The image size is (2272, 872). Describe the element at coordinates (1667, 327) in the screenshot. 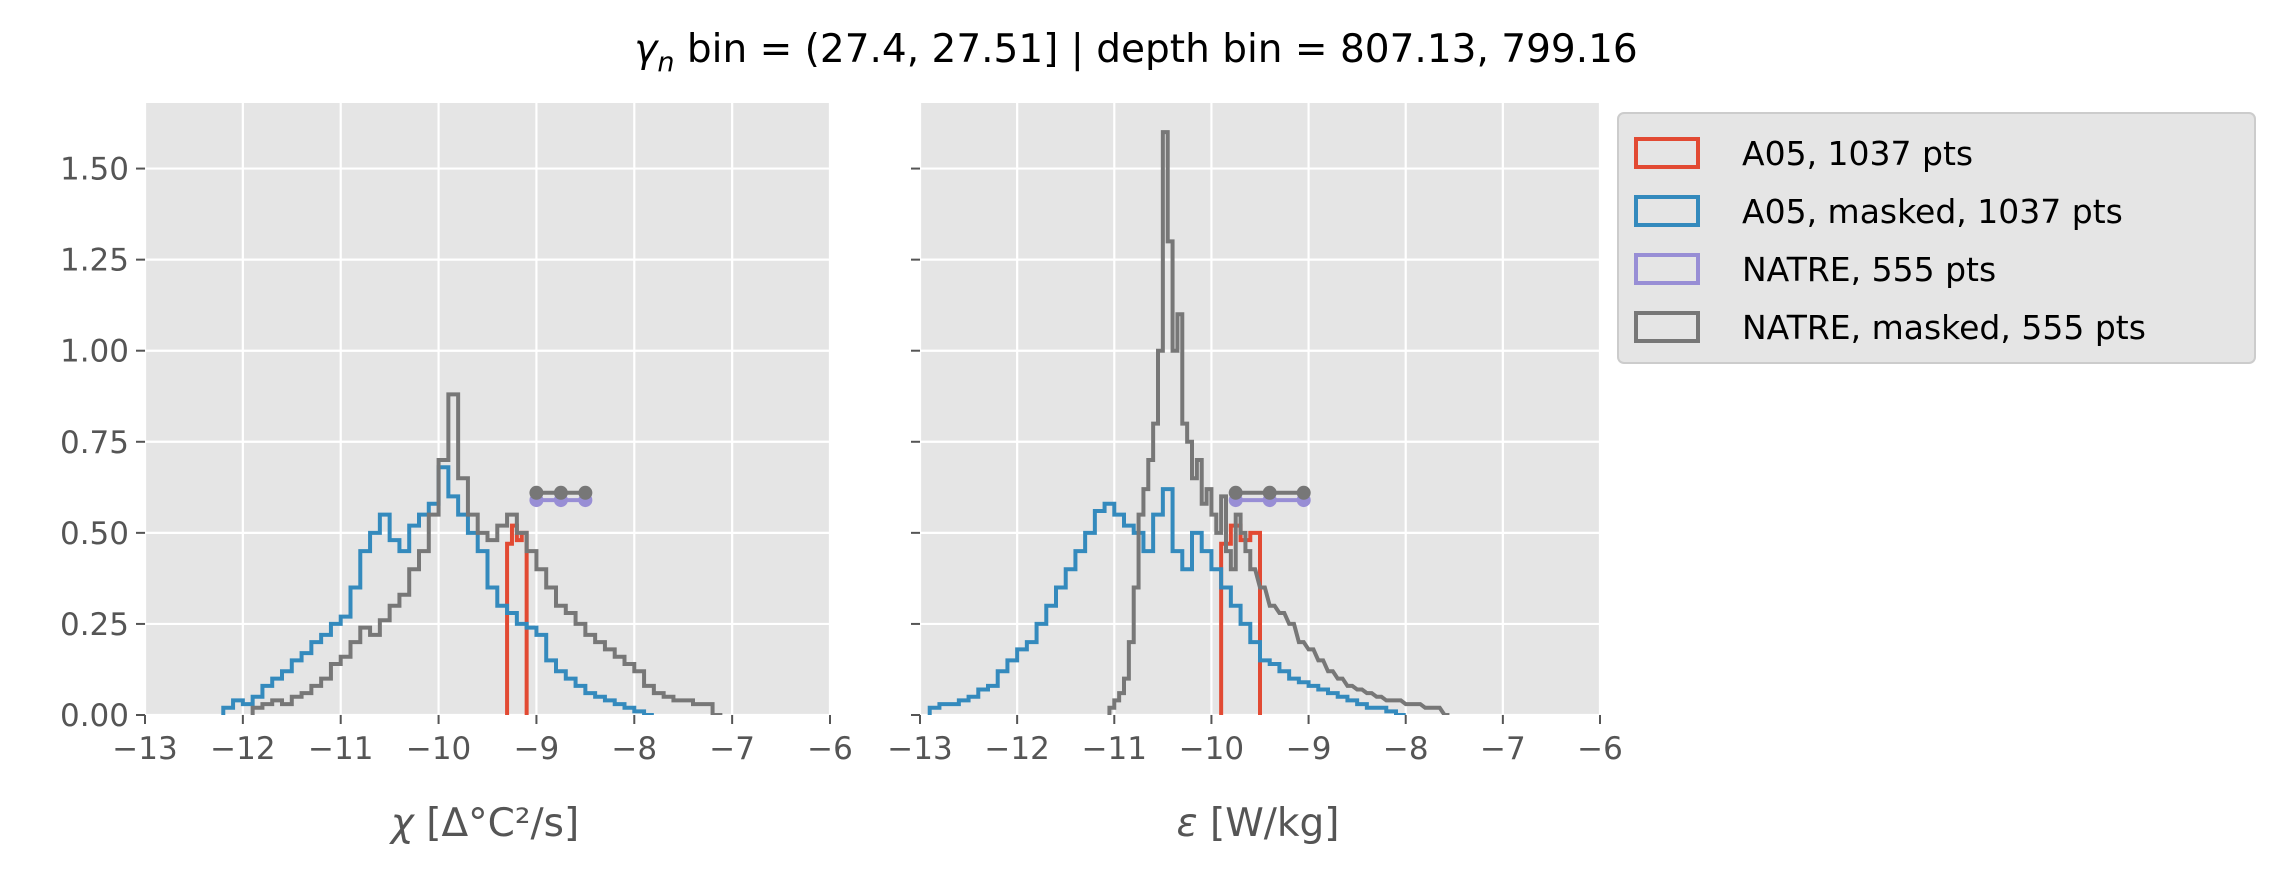

I see `legend-swatch-natre-masked` at that location.